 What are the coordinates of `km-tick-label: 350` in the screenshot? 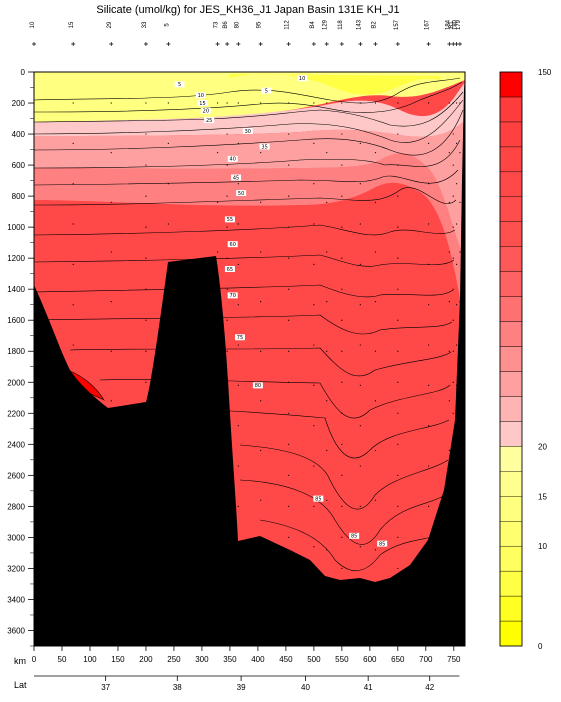 It's located at (230, 659).